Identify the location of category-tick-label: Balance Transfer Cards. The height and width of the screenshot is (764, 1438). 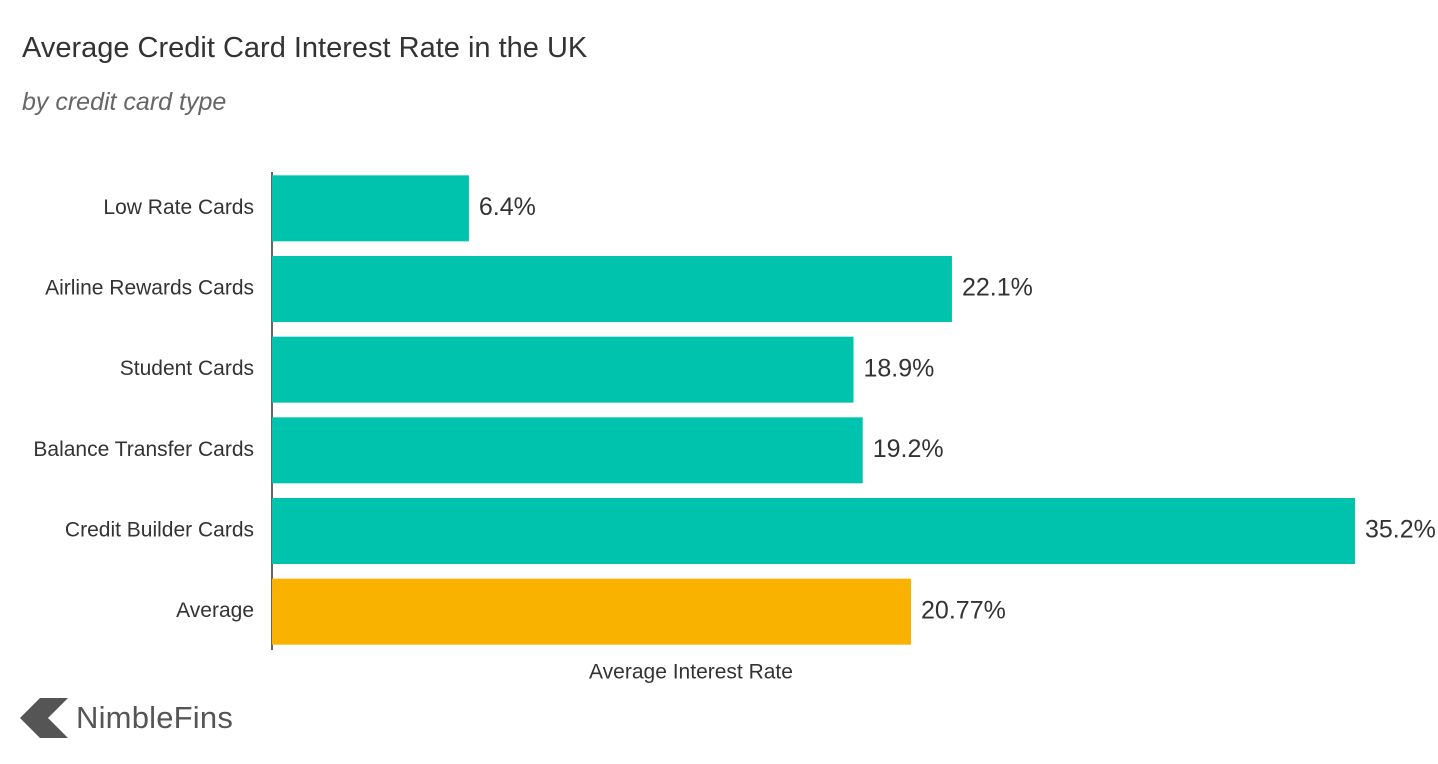
(143, 449).